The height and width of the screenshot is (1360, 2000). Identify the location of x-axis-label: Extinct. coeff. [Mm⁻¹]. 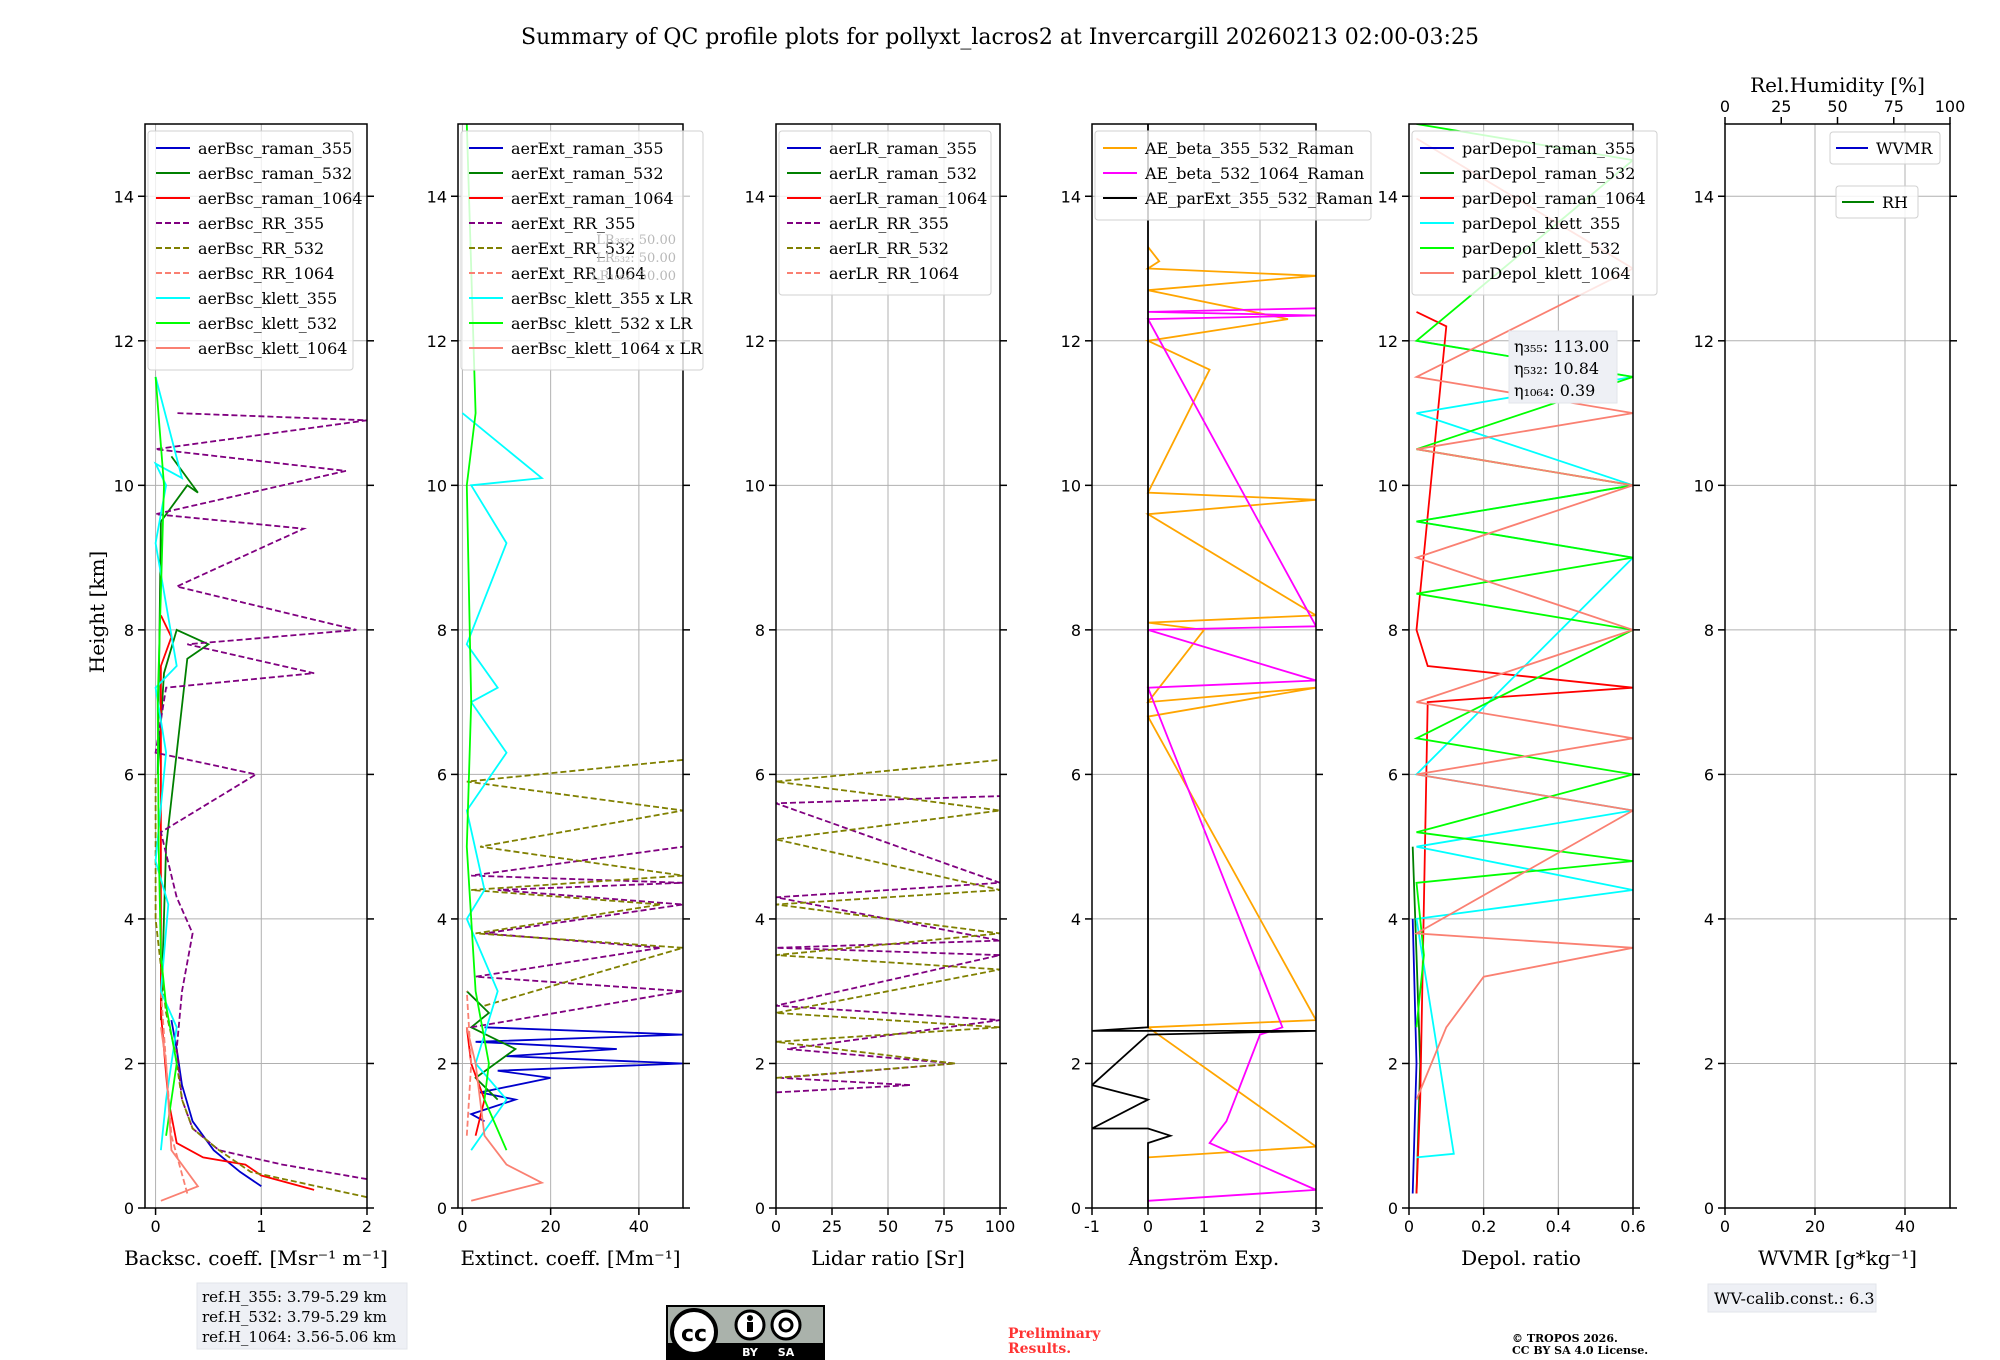
(570, 1258).